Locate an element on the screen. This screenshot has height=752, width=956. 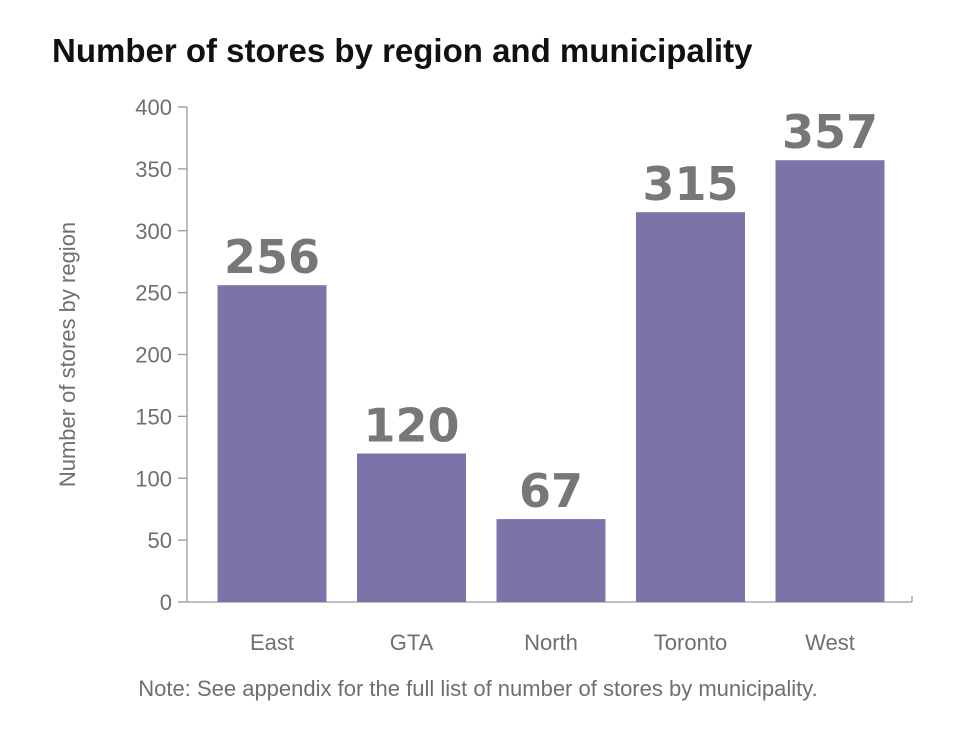
y-tick-label: 0 is located at coordinates (166, 602).